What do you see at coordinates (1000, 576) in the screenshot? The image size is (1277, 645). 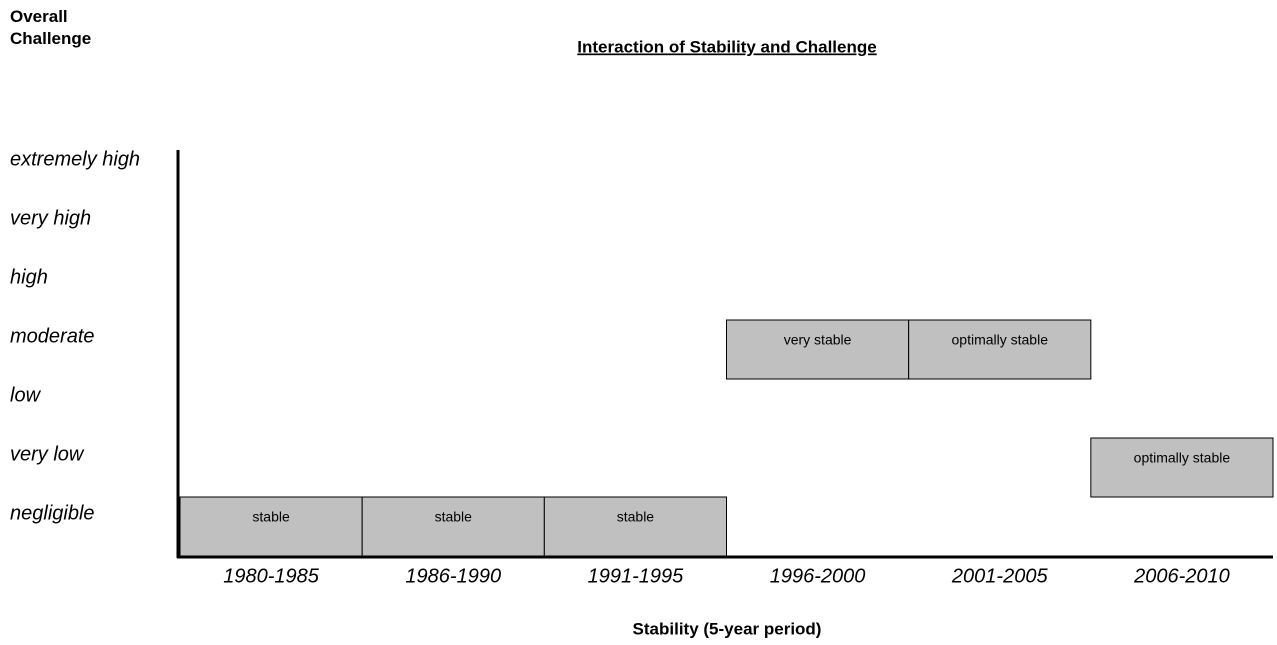 I see `x-tick-label: 2001-2005` at bounding box center [1000, 576].